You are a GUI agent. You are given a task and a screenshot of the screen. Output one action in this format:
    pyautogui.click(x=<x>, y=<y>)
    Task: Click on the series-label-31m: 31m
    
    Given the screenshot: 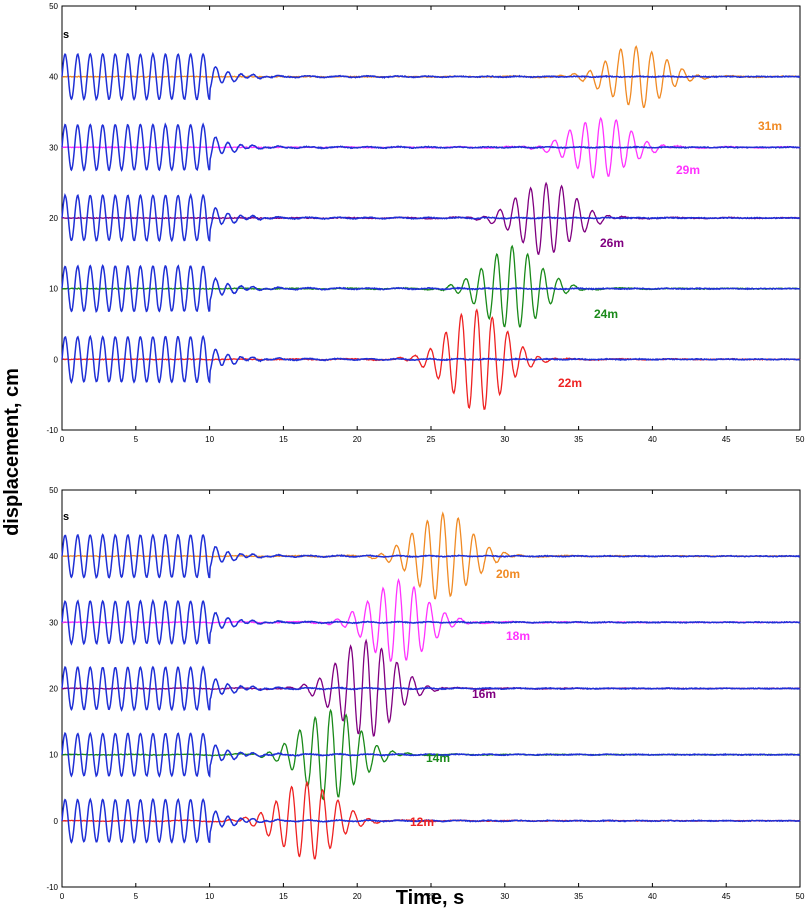 What is the action you would take?
    pyautogui.click(x=770, y=126)
    